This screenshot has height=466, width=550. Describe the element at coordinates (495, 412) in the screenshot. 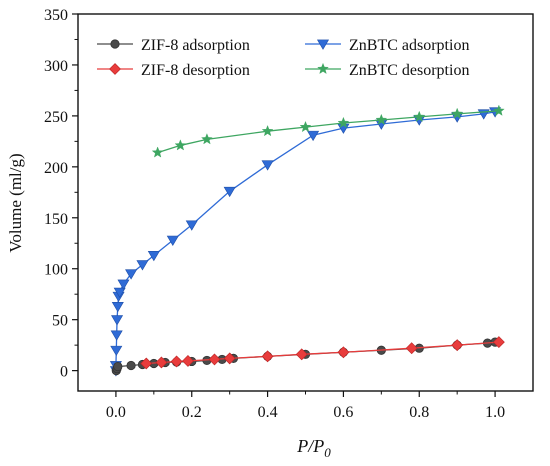

I see `x-tick-label: 1.0` at that location.